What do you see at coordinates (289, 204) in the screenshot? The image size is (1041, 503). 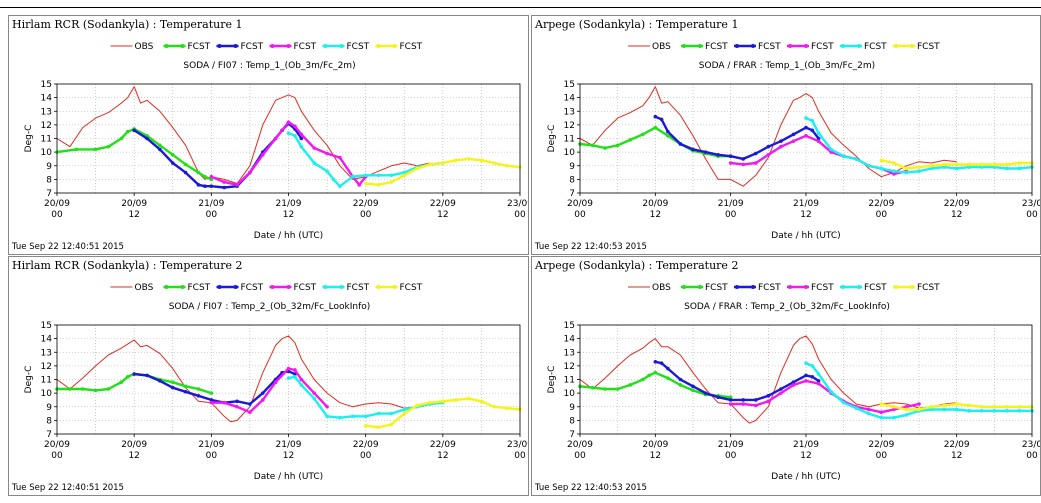 I see `x-tick-label-date: 21/09` at bounding box center [289, 204].